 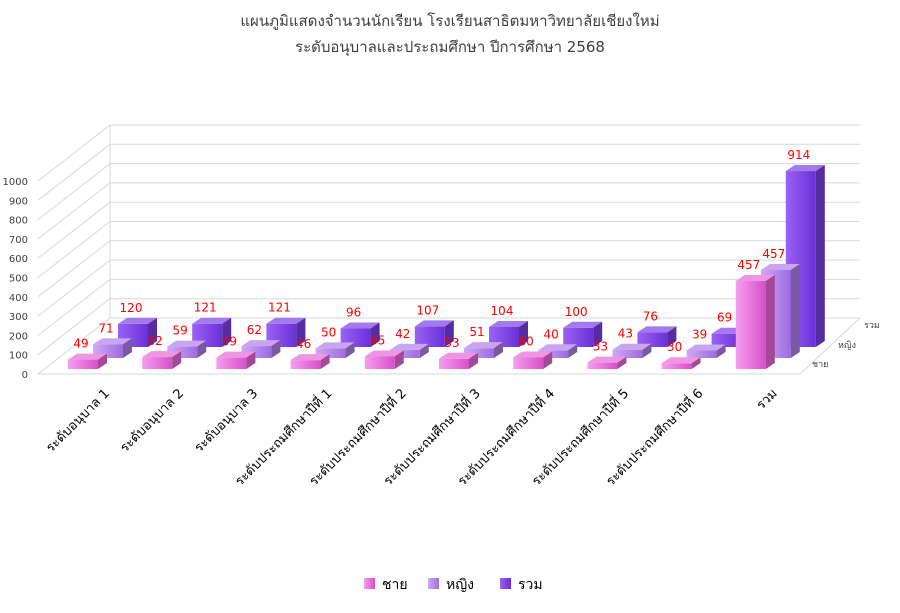 I want to click on y-tick-label: 100, so click(x=18, y=356).